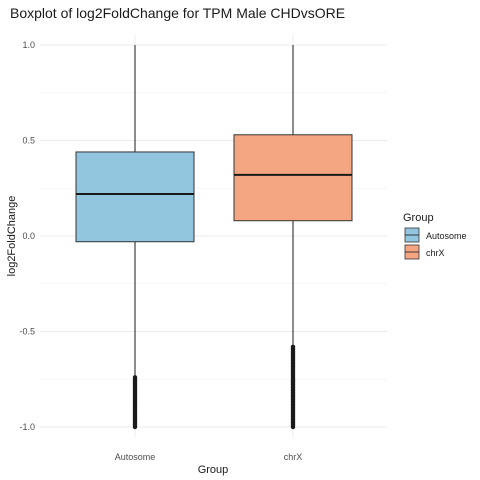 This screenshot has width=480, height=480. What do you see at coordinates (135, 457) in the screenshot?
I see `x-tick-label: Autosome` at bounding box center [135, 457].